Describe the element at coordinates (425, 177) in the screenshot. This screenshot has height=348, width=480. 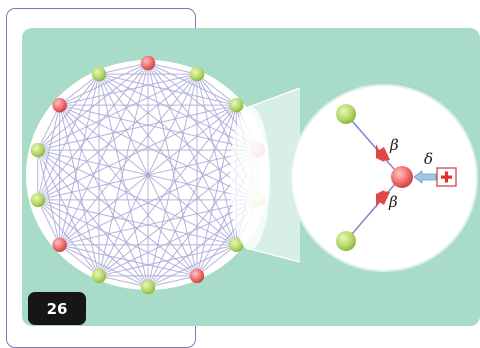
I see `external-arrow` at that location.